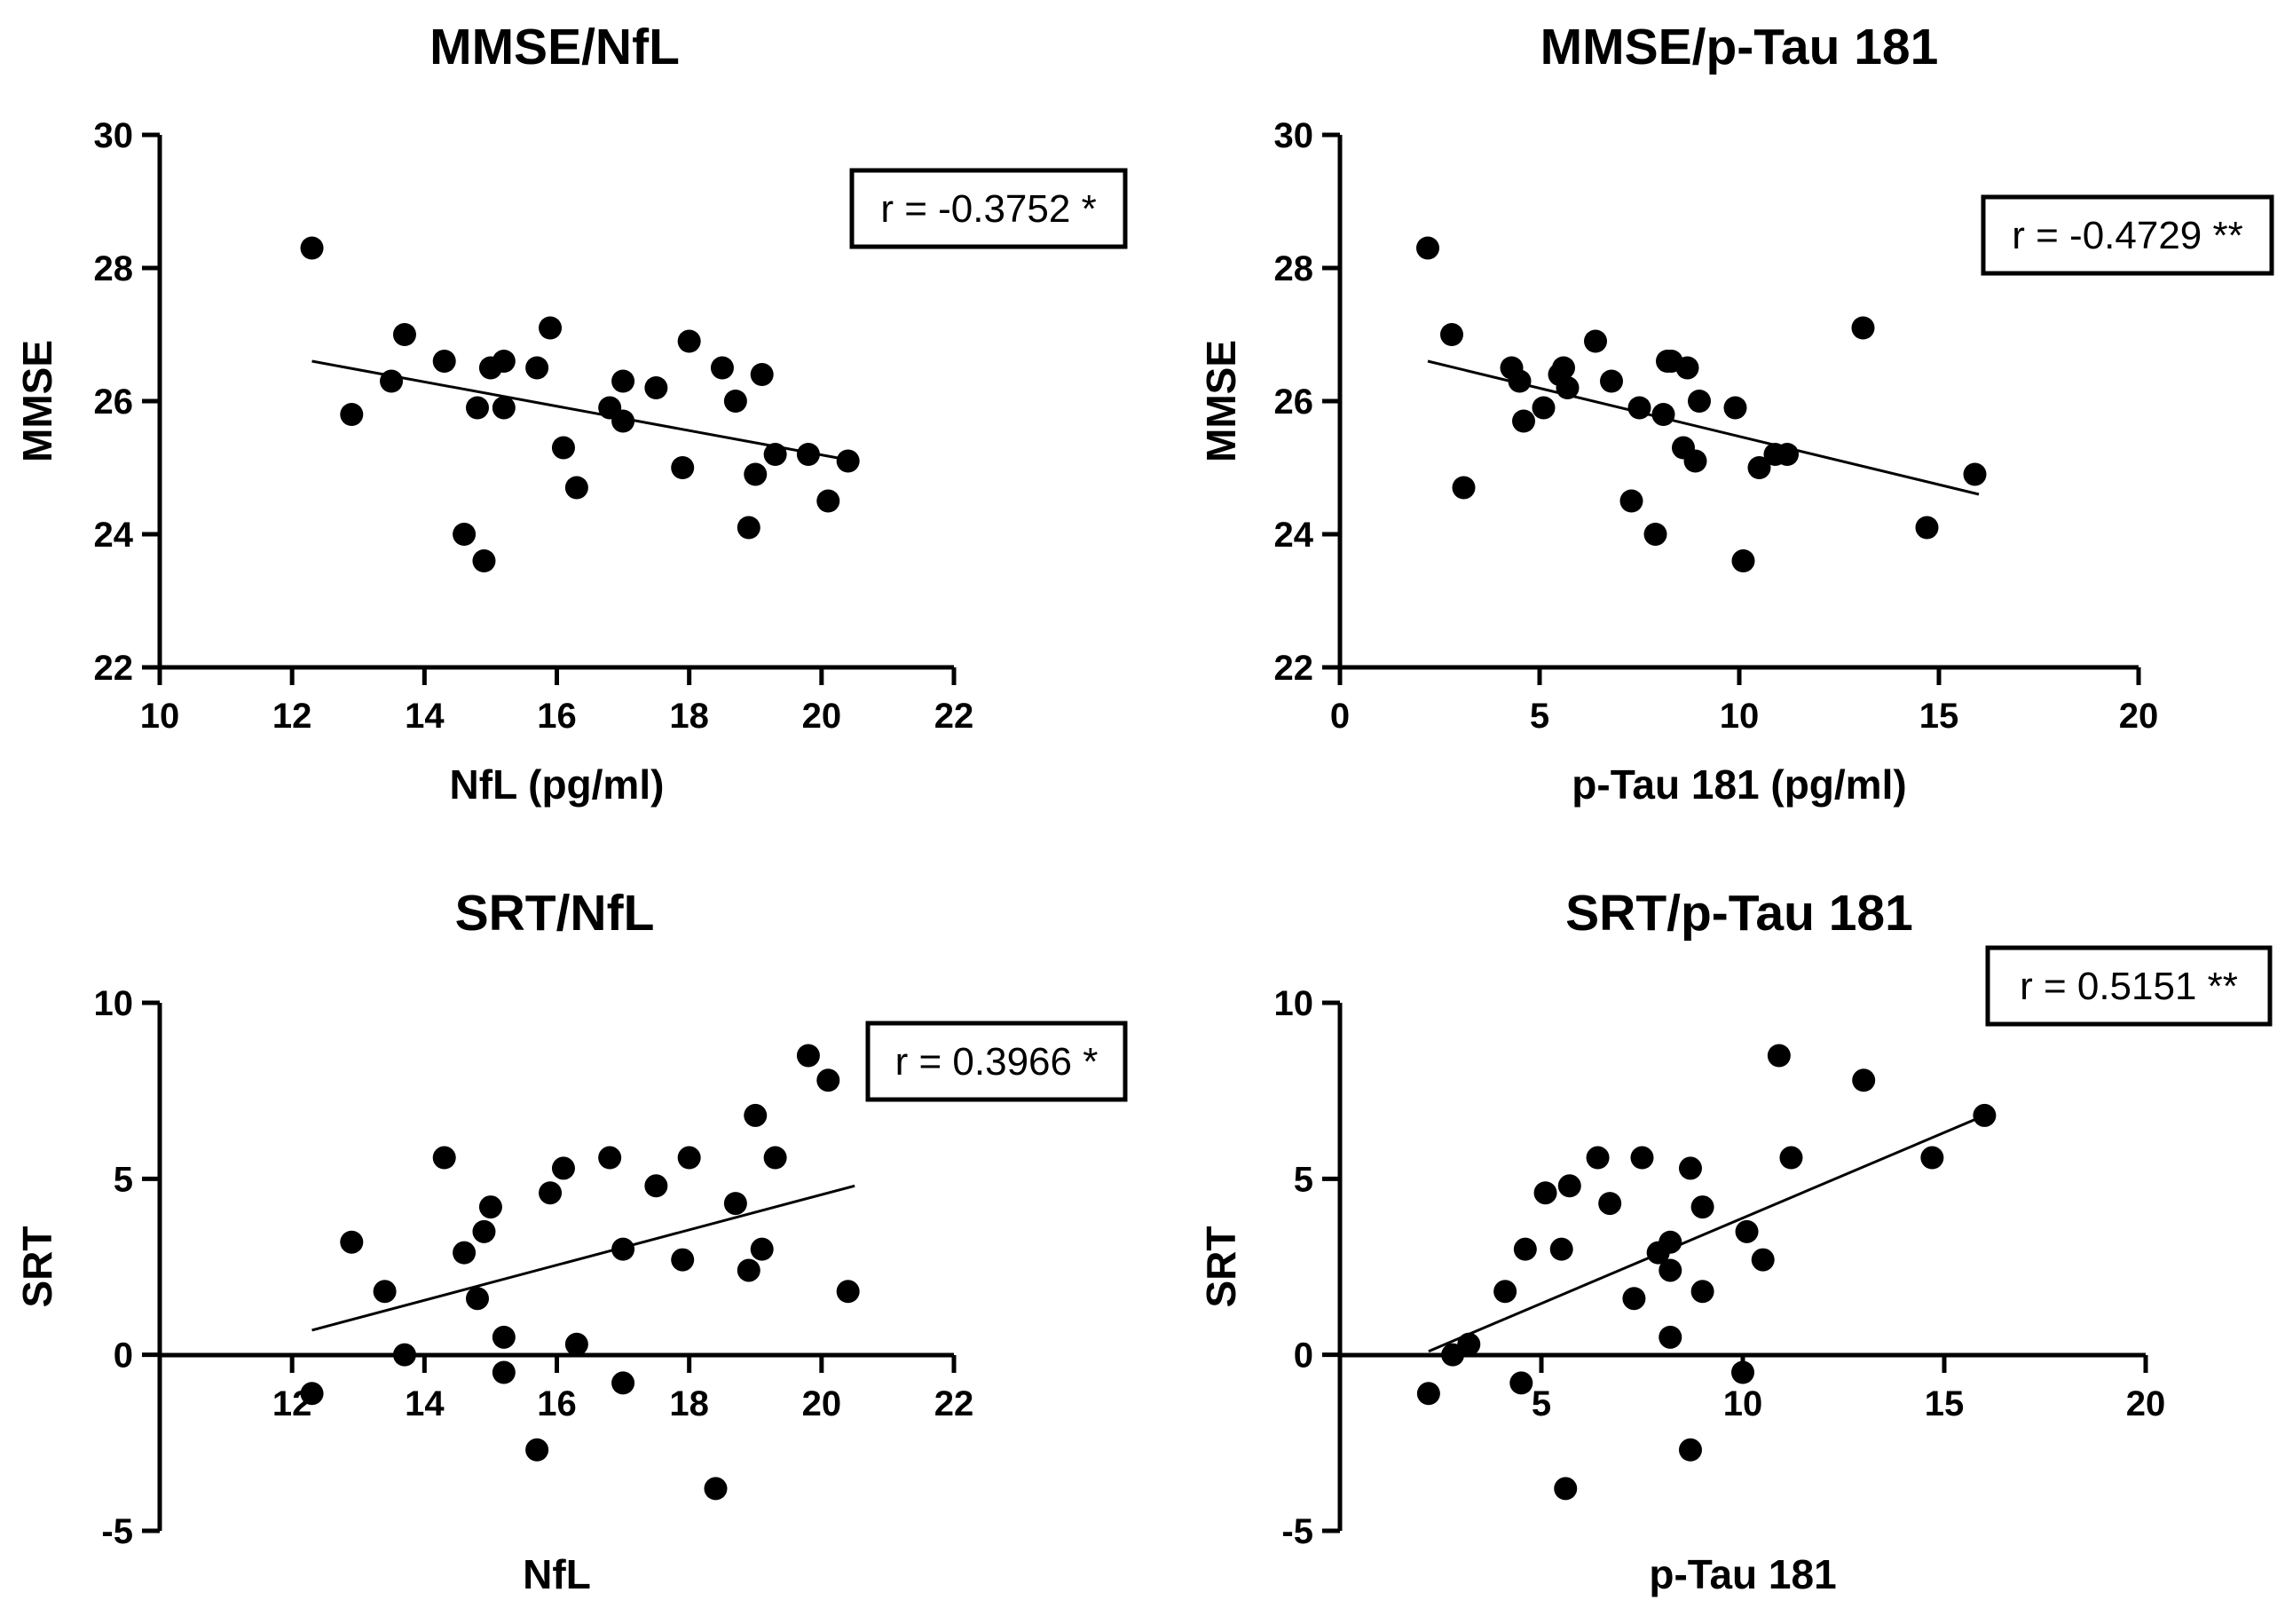  What do you see at coordinates (1541, 1404) in the screenshot?
I see `x-tick-label: 5` at bounding box center [1541, 1404].